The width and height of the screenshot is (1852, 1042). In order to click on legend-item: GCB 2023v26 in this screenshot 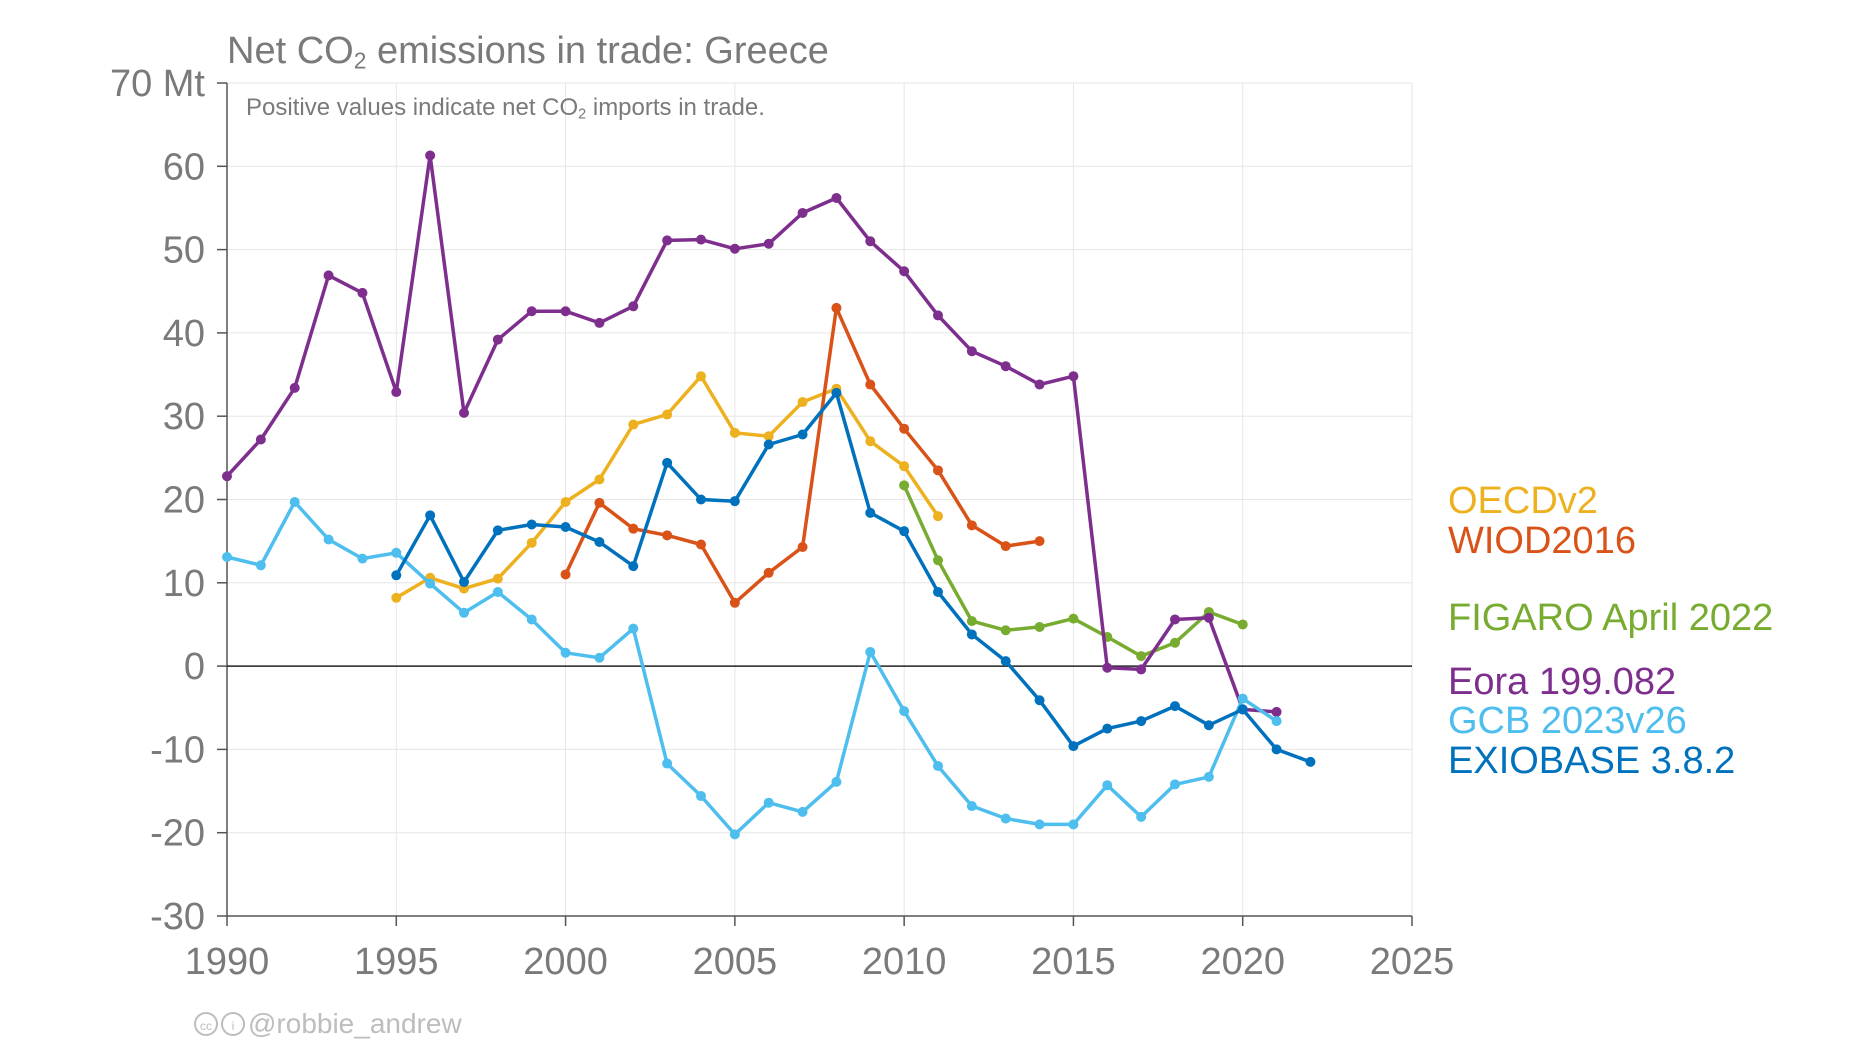, I will do `click(1567, 721)`.